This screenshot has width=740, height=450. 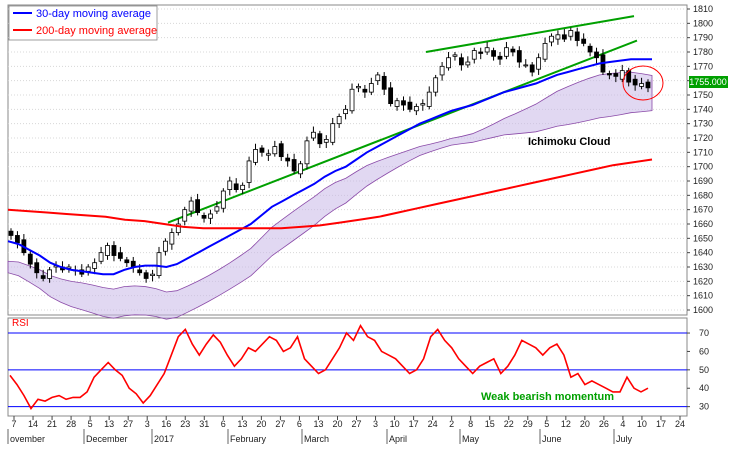 What do you see at coordinates (703, 52) in the screenshot?
I see `price-y-tick-label: 1780` at bounding box center [703, 52].